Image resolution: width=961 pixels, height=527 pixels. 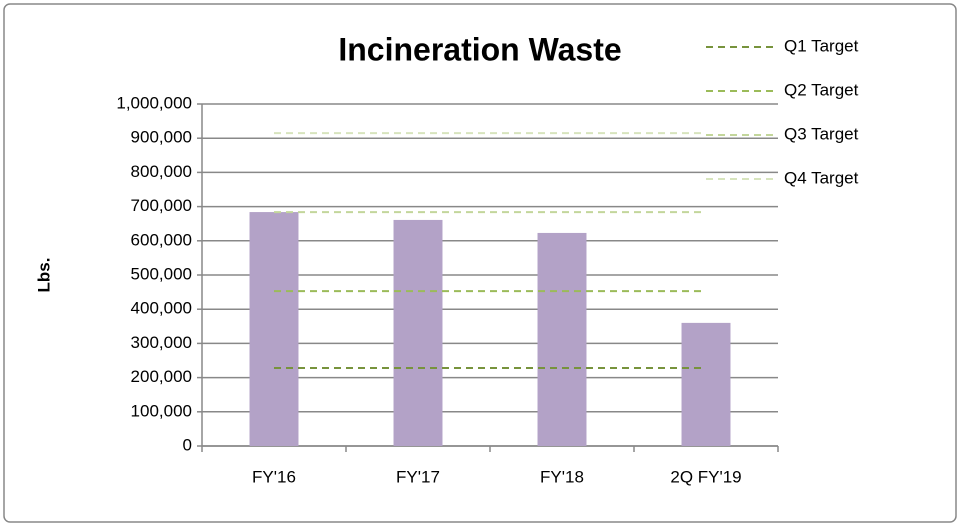 What do you see at coordinates (821, 45) in the screenshot?
I see `legend-label: Q1 Target` at bounding box center [821, 45].